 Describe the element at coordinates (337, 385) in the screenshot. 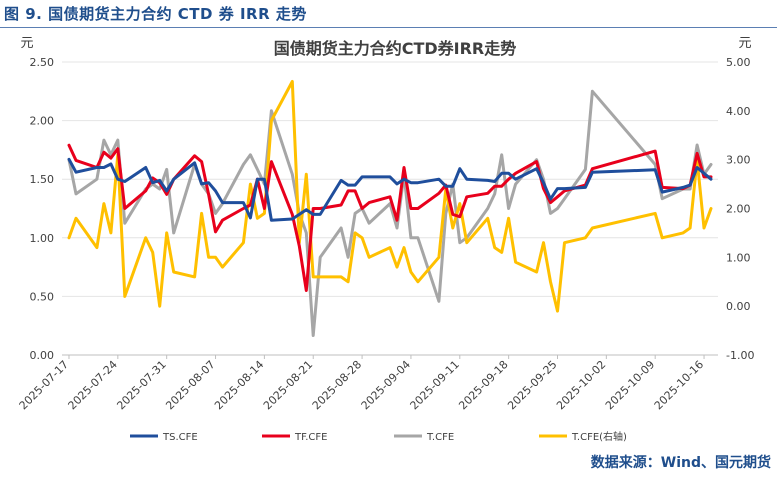

I see `x-tick-label: 2025-08-28` at that location.